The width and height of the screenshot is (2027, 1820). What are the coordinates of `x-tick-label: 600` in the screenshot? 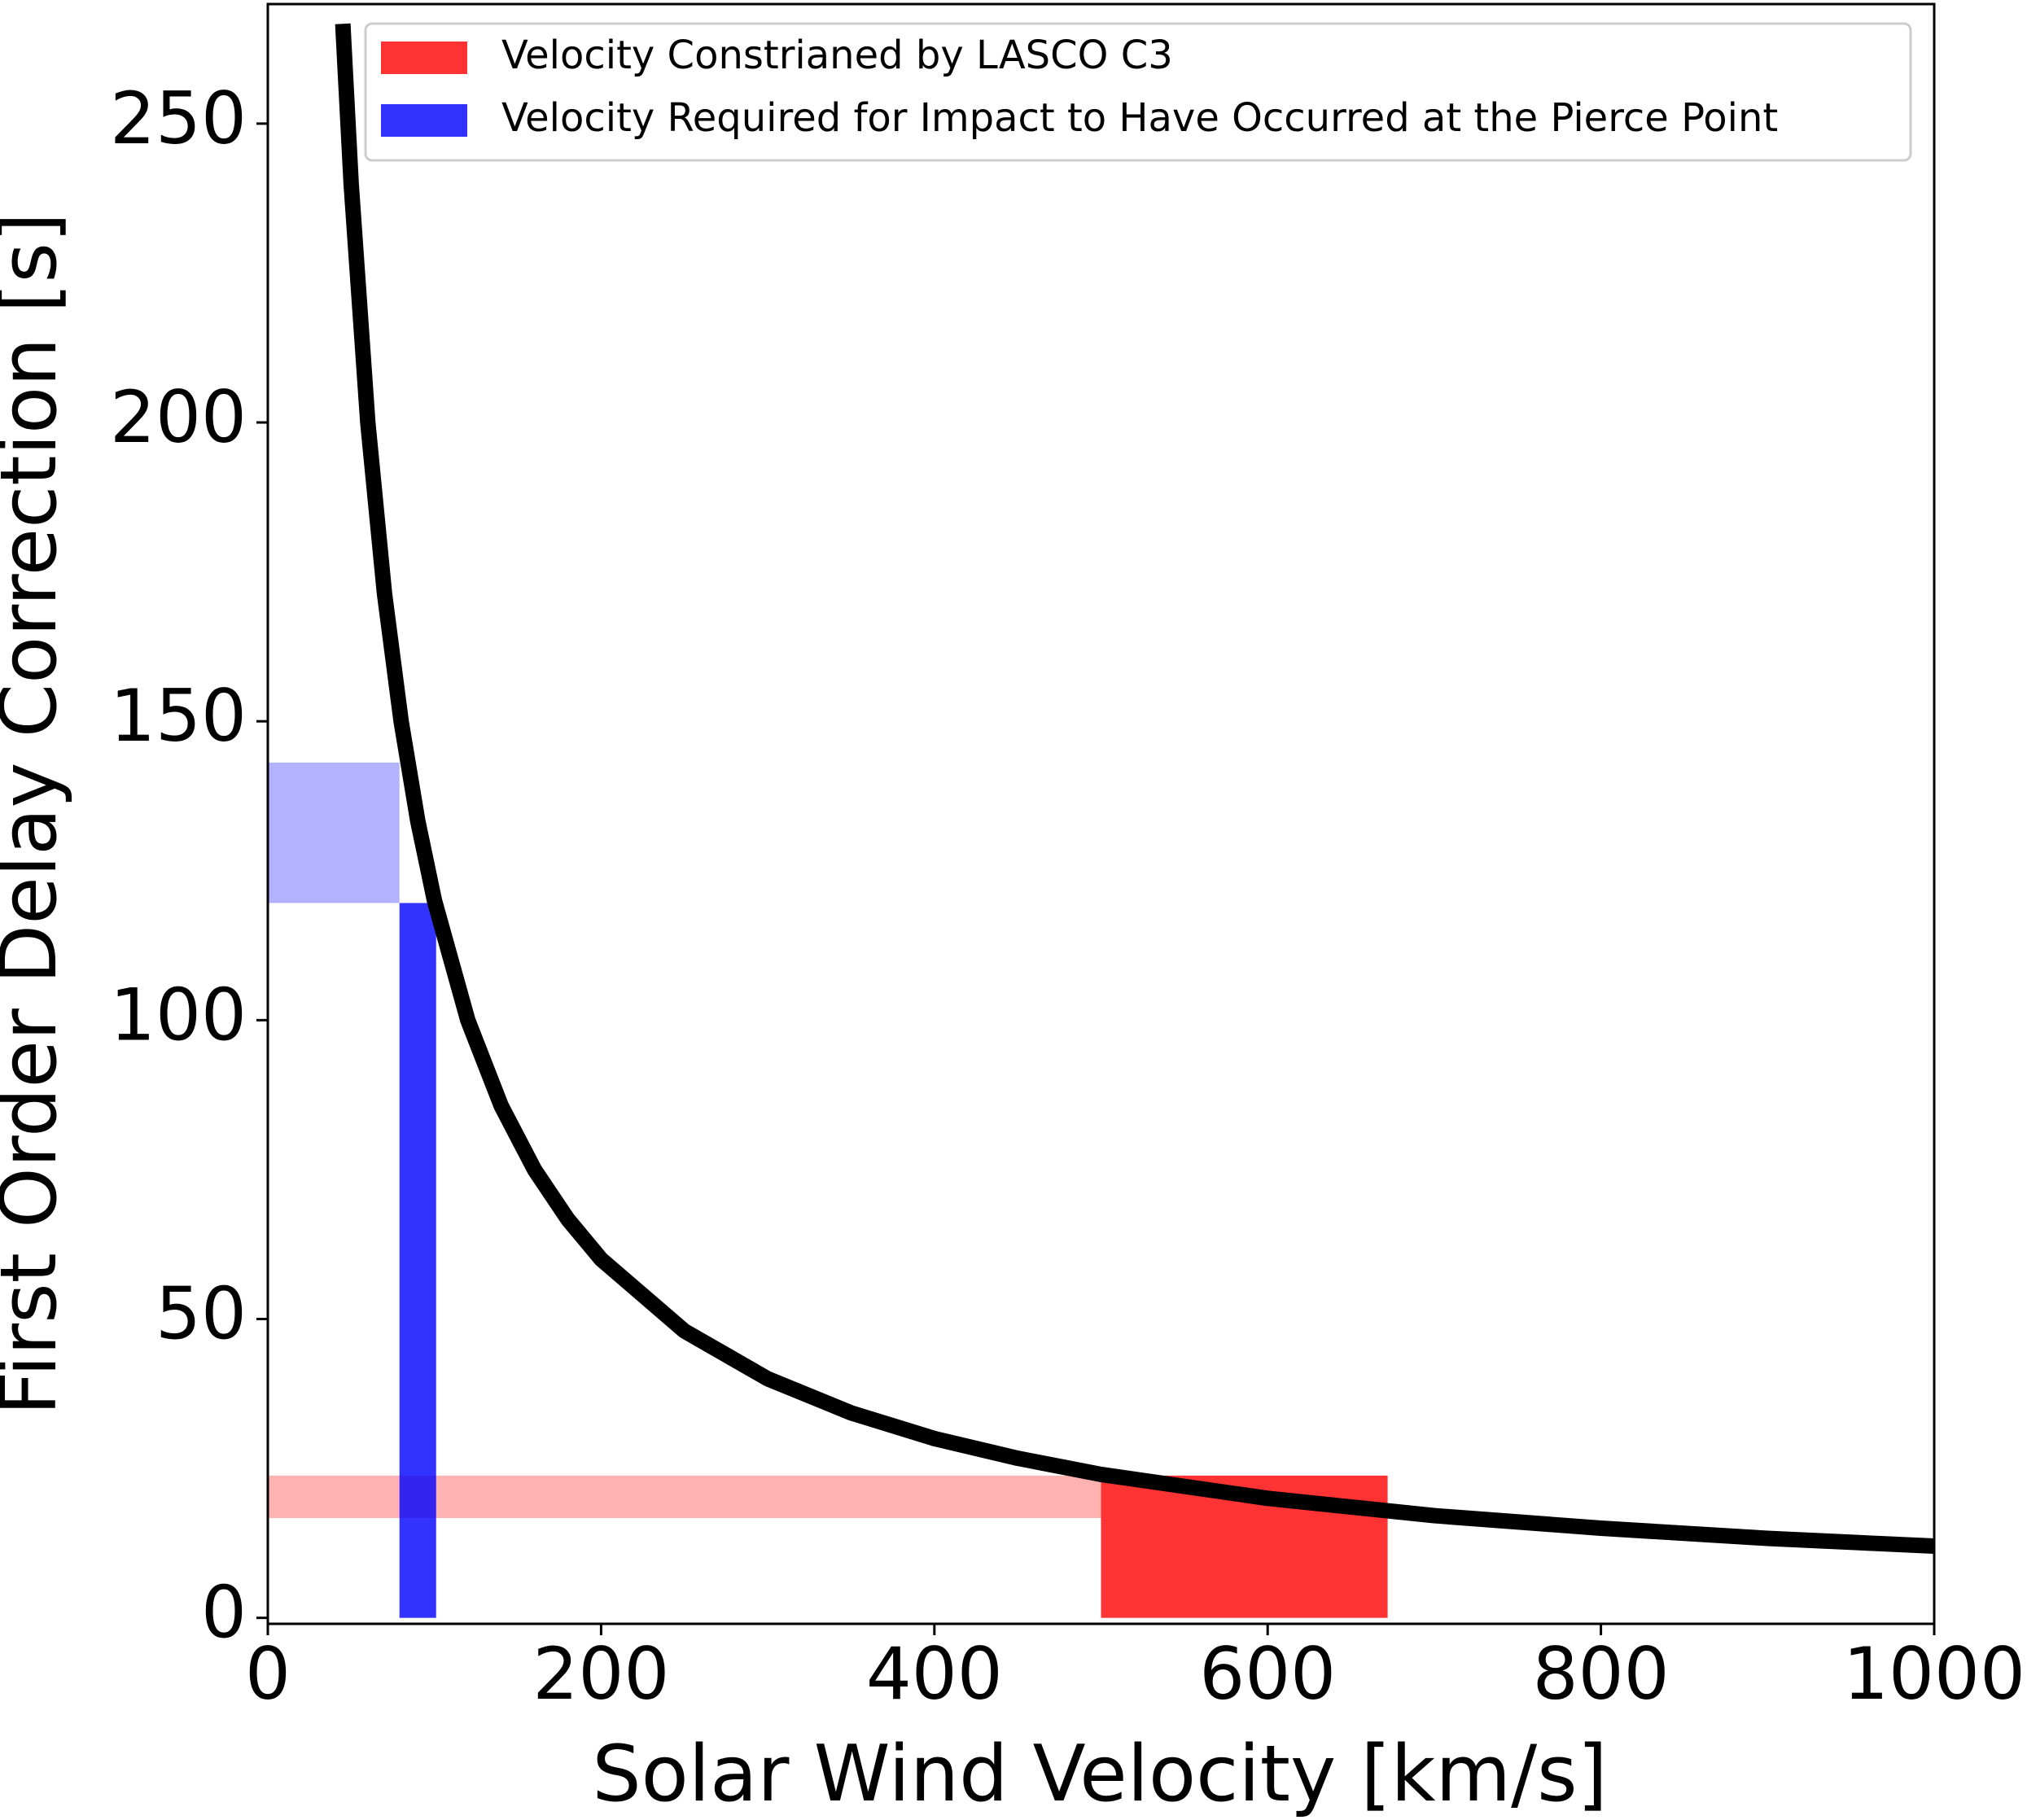 It's located at (1267, 1674).